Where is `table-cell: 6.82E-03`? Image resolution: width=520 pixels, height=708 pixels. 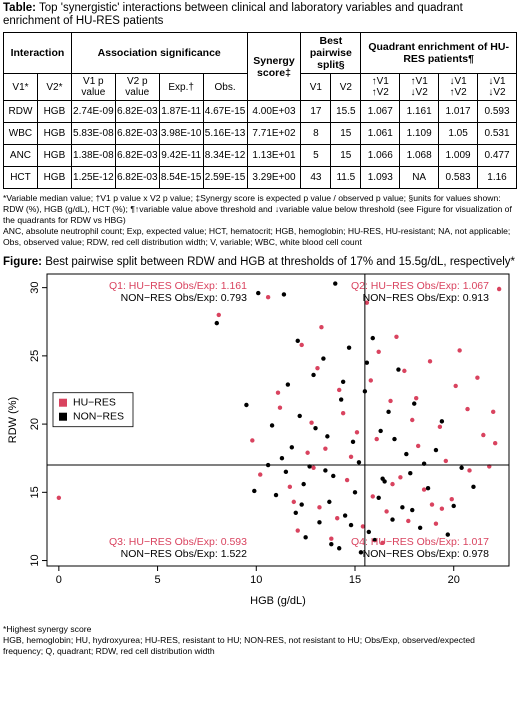
table-cell: 6.82E-03 is located at coordinates (137, 177).